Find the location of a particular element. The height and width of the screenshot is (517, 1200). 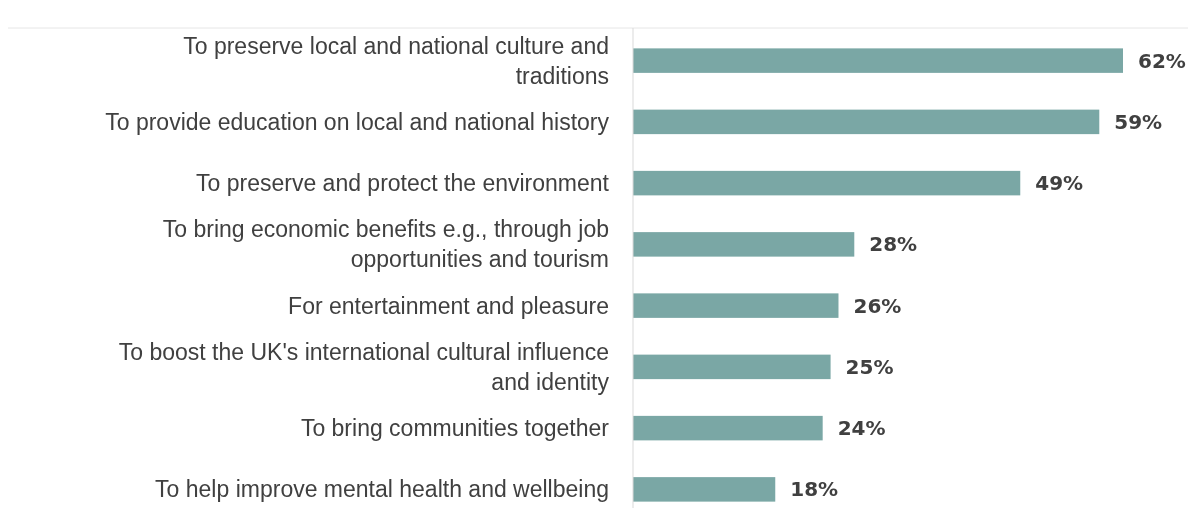

y-tick-label: To bring economic benefits e.g., through job opportunities and tourism is located at coordinates (385, 244).